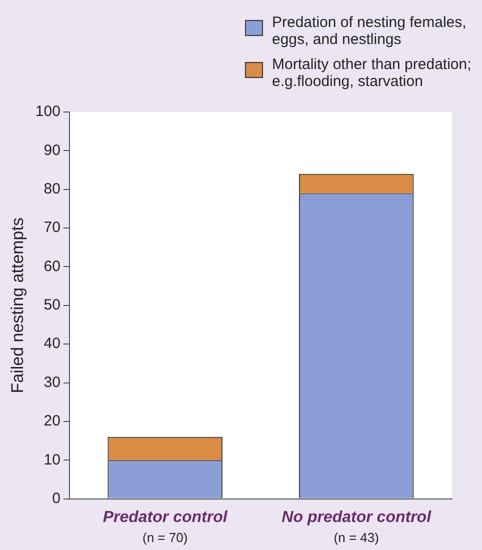 This screenshot has height=550, width=482. I want to click on y-tick-label: 80, so click(52, 189).